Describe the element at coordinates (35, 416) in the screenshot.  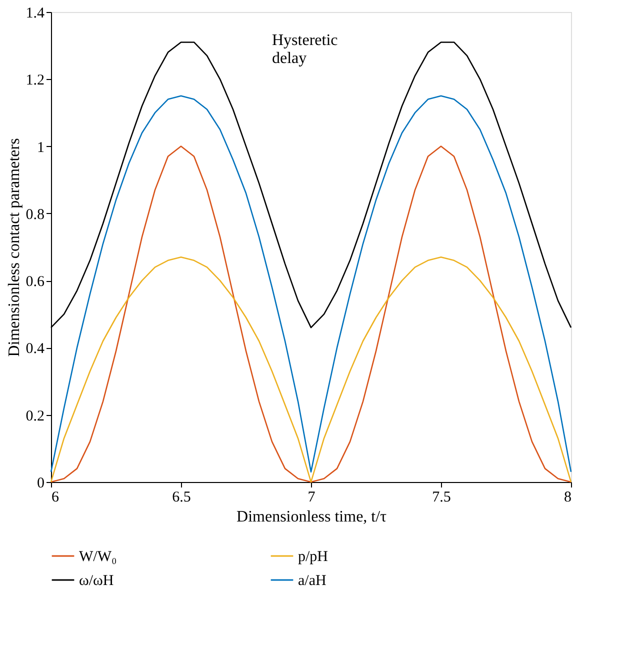
I see `y-tick-label: 0.2` at that location.